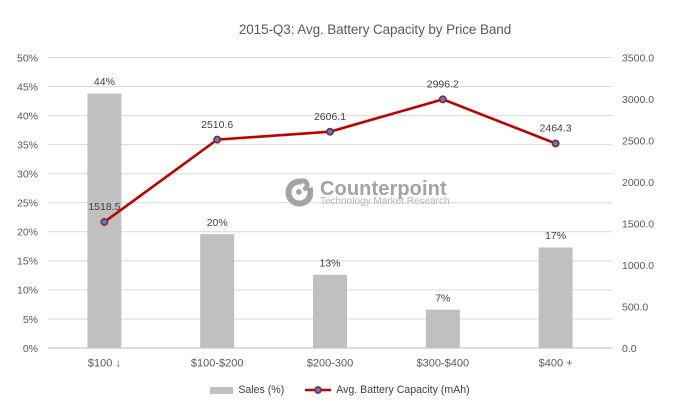 Image resolution: width=700 pixels, height=420 pixels. I want to click on category-label: $400 +, so click(556, 364).